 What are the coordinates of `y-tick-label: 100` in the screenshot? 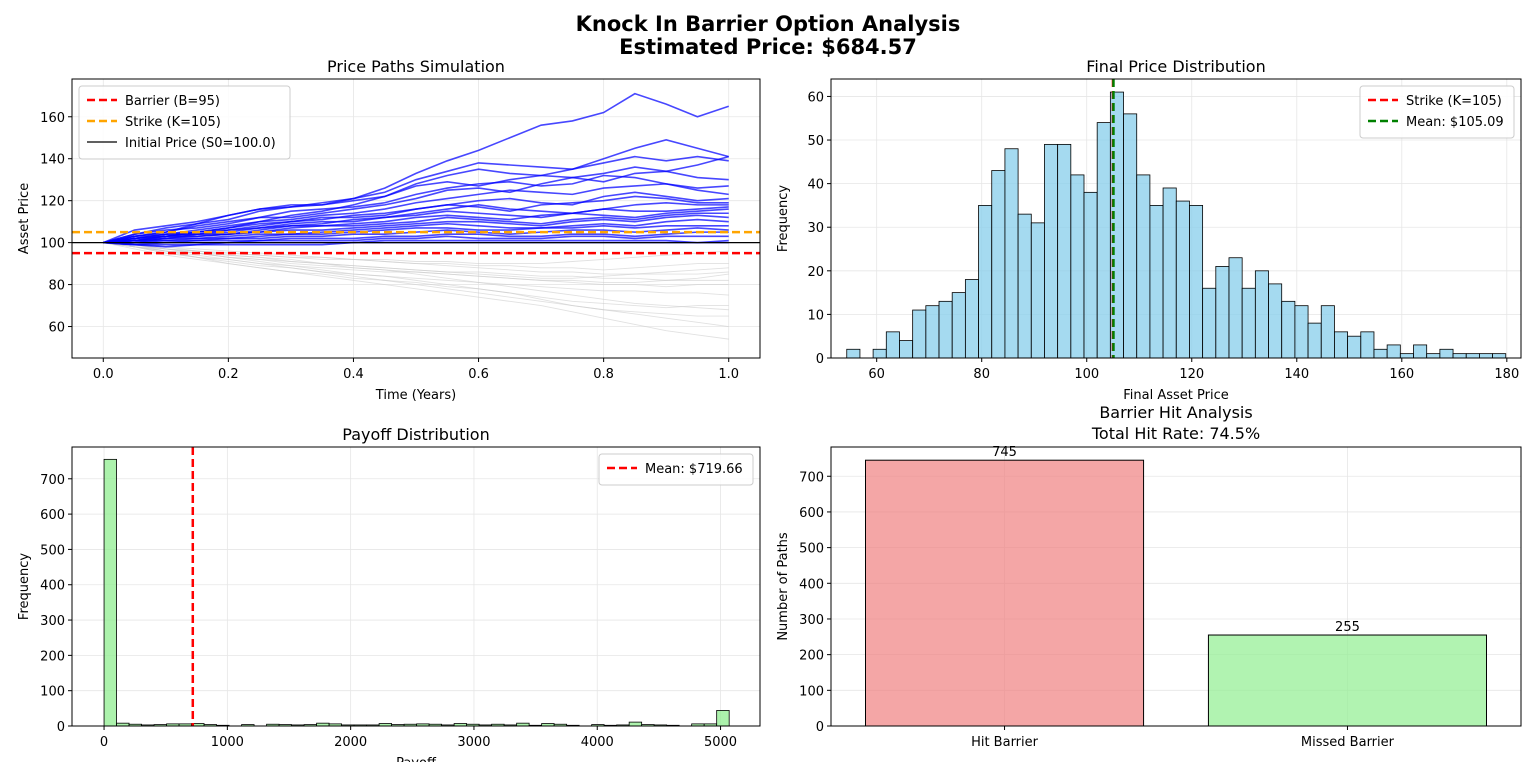 It's located at (52, 692).